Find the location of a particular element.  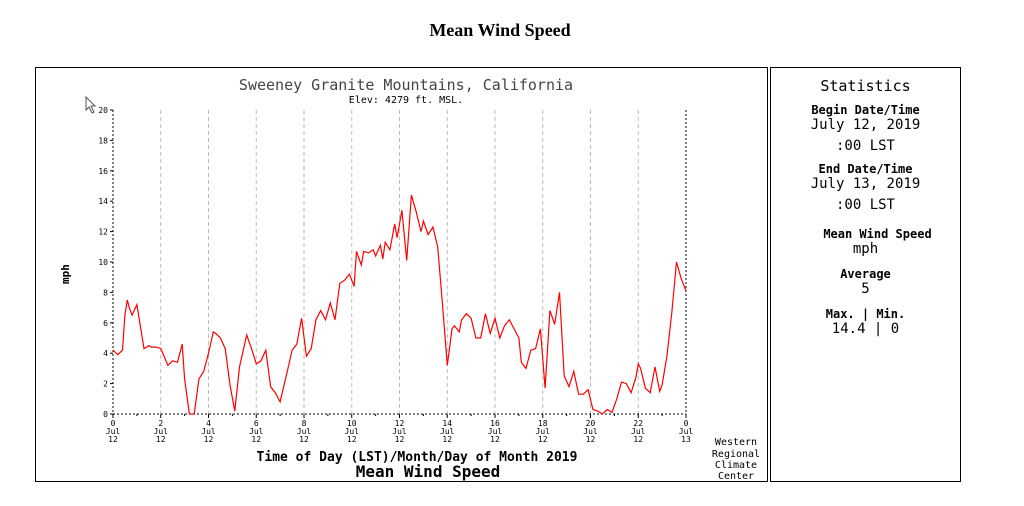

y-tick-label: 0 is located at coordinates (105, 414).